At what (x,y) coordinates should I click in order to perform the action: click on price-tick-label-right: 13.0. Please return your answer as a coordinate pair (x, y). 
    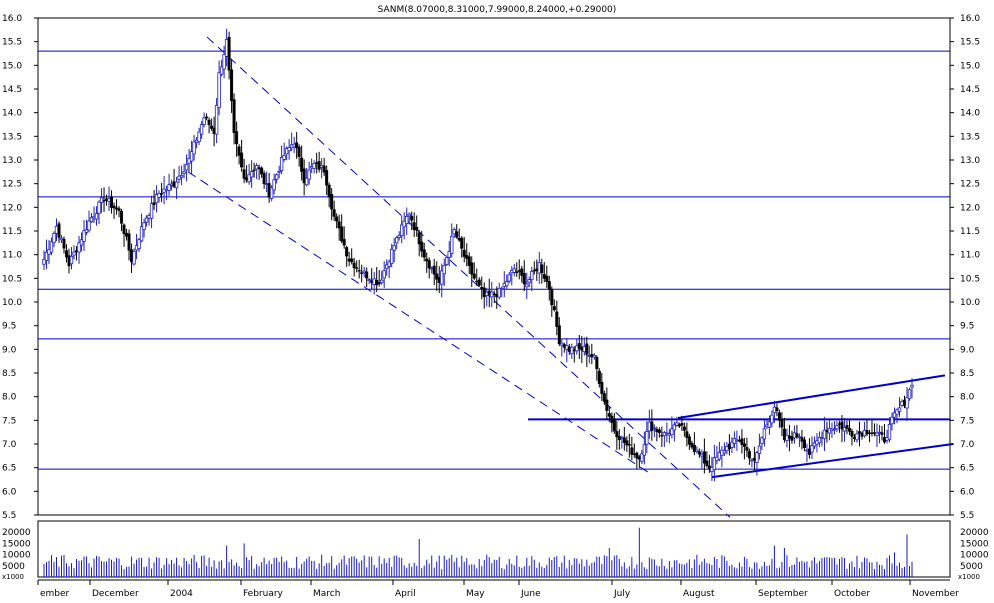
    Looking at the image, I should click on (970, 161).